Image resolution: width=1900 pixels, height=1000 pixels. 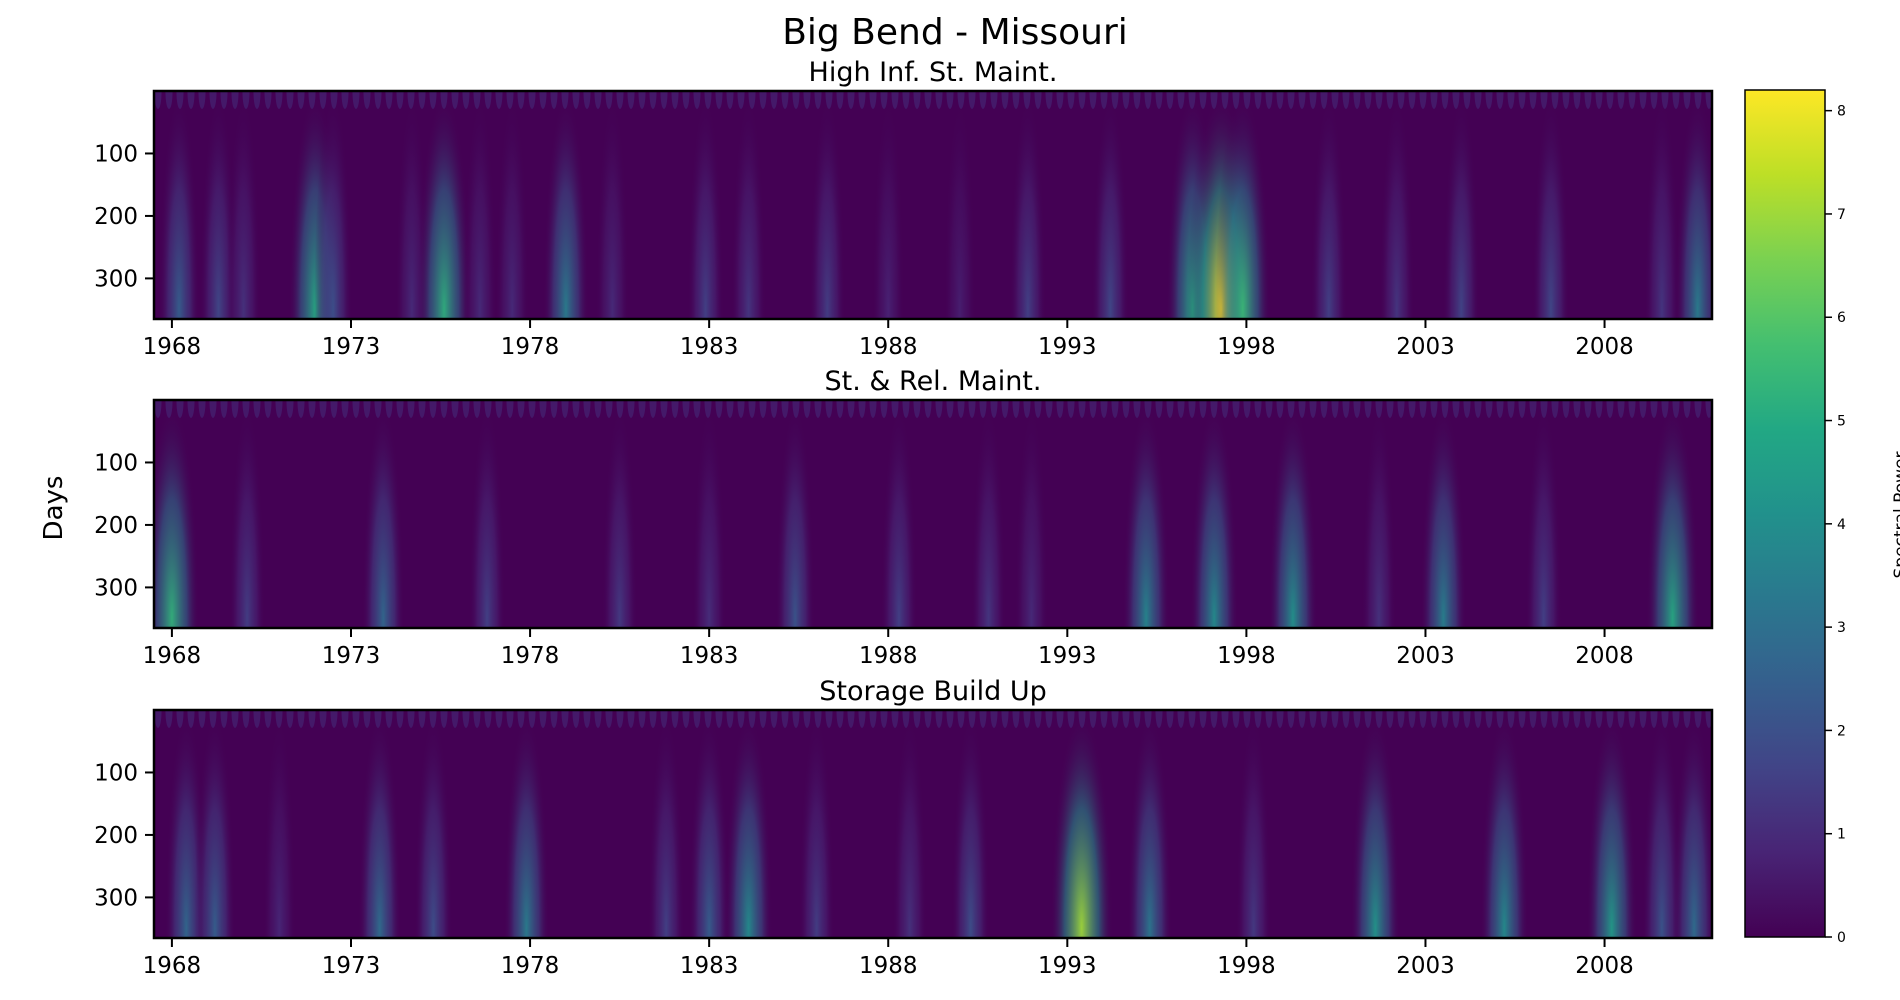 What do you see at coordinates (1841, 112) in the screenshot?
I see `colorbar-tick-label: 8` at bounding box center [1841, 112].